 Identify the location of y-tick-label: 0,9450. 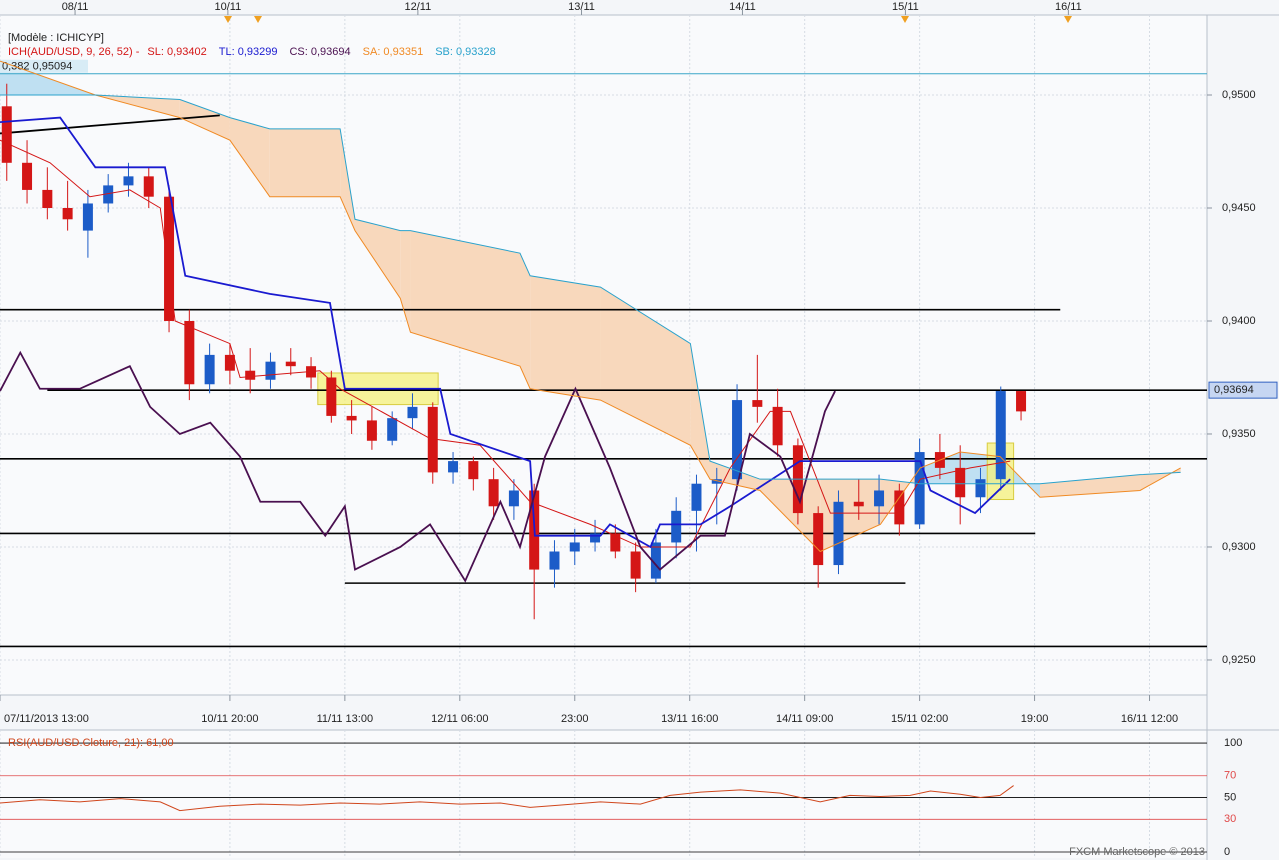
(1239, 208).